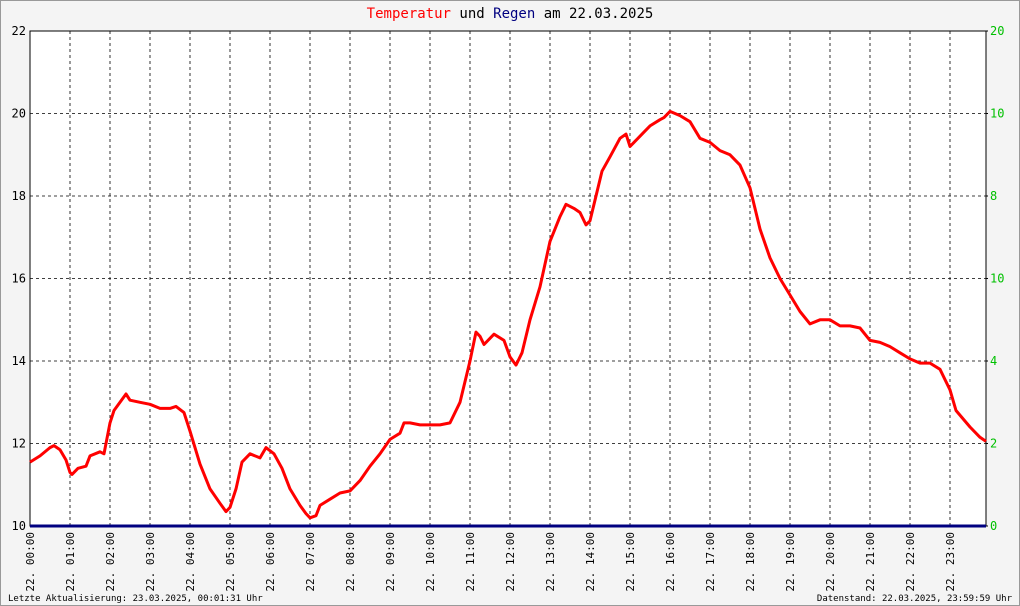 This screenshot has width=1020, height=606. I want to click on y2-tick-label: 4, so click(993, 361).